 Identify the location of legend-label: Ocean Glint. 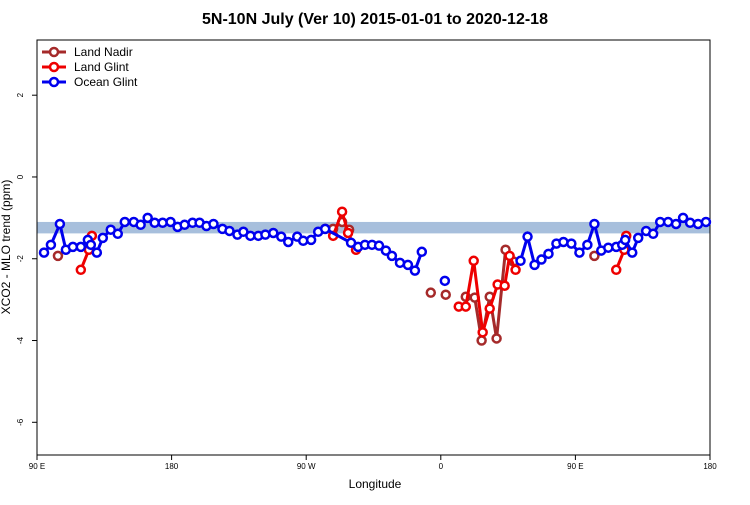
(106, 82).